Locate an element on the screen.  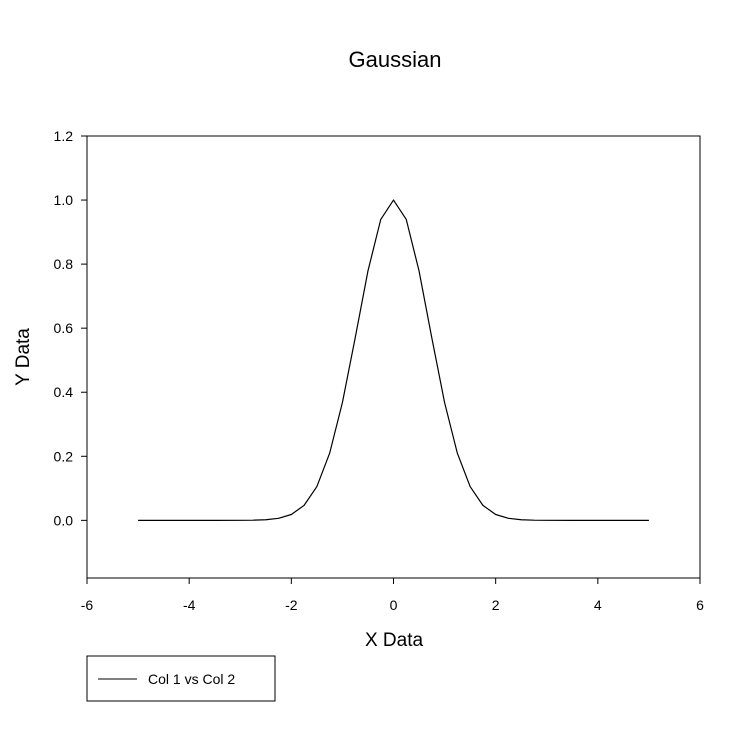
x-tick-label: 6 is located at coordinates (700, 605).